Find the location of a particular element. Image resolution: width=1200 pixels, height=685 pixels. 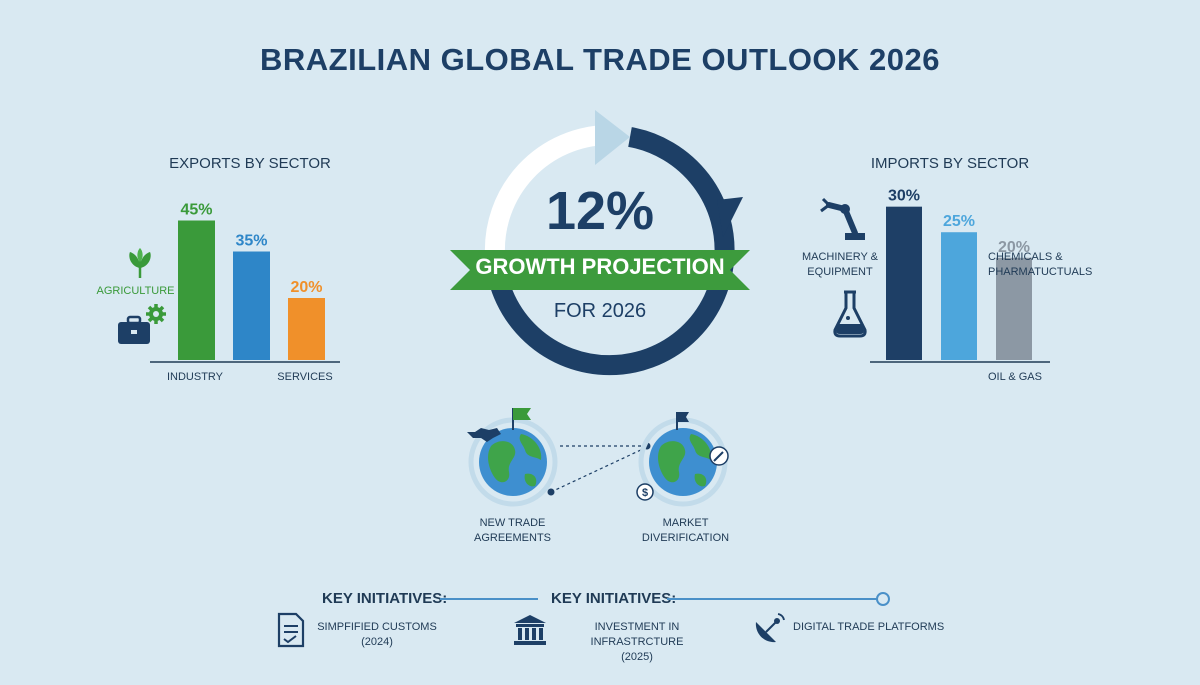

document-icon is located at coordinates (291, 630).